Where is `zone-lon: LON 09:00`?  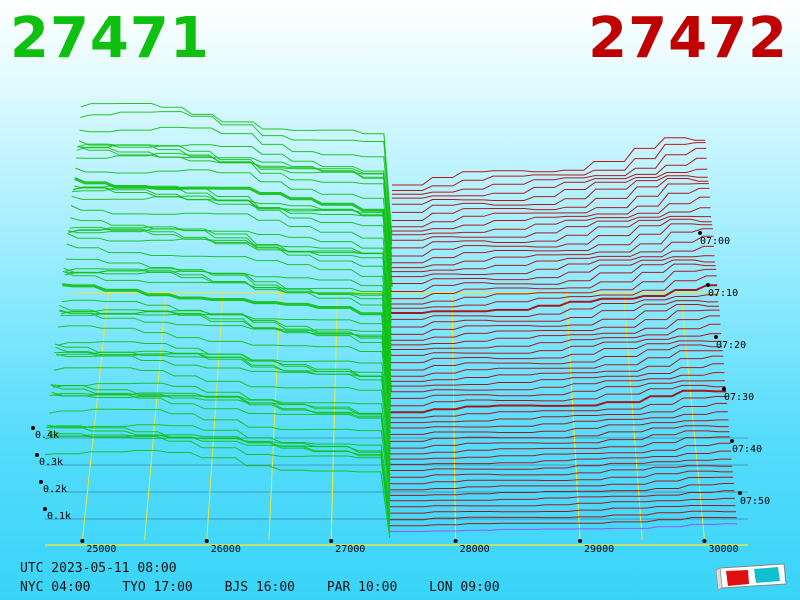
zone-lon: LON 09:00 is located at coordinates (464, 587).